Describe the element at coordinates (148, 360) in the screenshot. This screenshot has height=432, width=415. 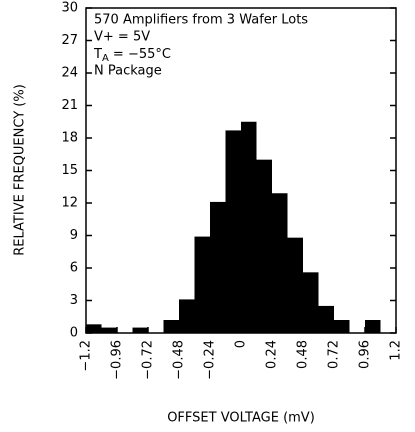
I see `x-tick-label: −0.72` at that location.